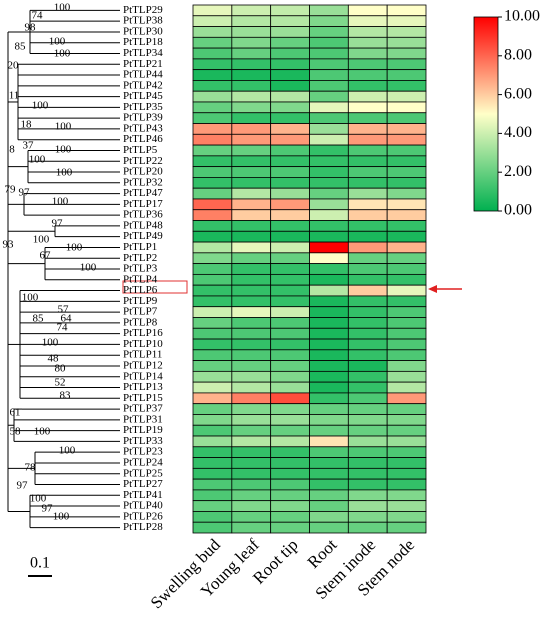 Image resolution: width=550 pixels, height=617 pixels. What do you see at coordinates (11, 190) in the screenshot?
I see `bootstrap-label: 79` at bounding box center [11, 190].